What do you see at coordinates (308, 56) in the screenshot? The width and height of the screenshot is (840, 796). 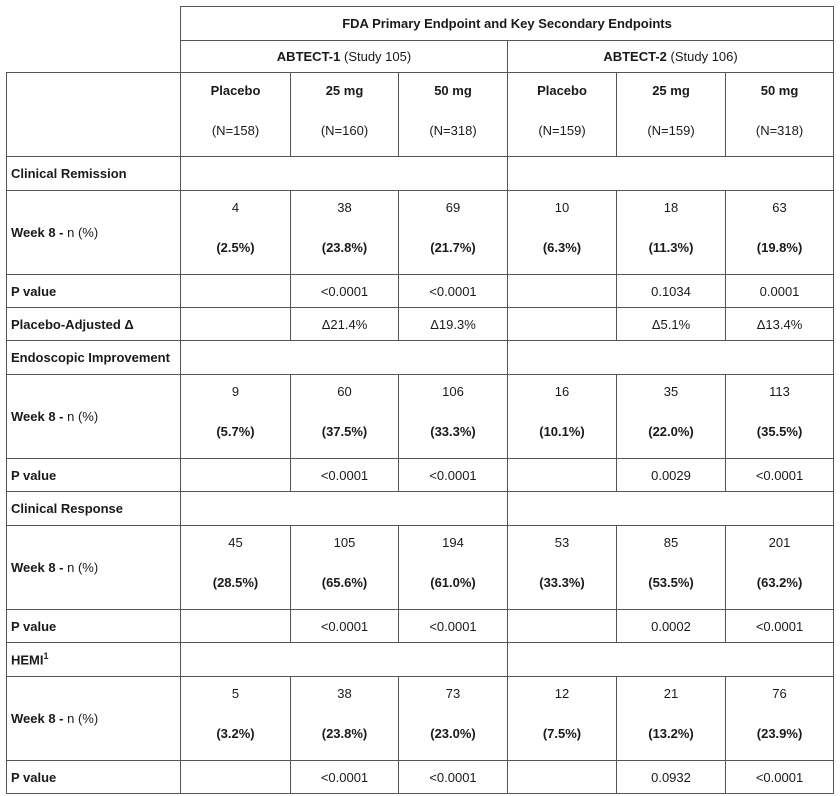 I see `study-1-name: ABTECT-1` at bounding box center [308, 56].